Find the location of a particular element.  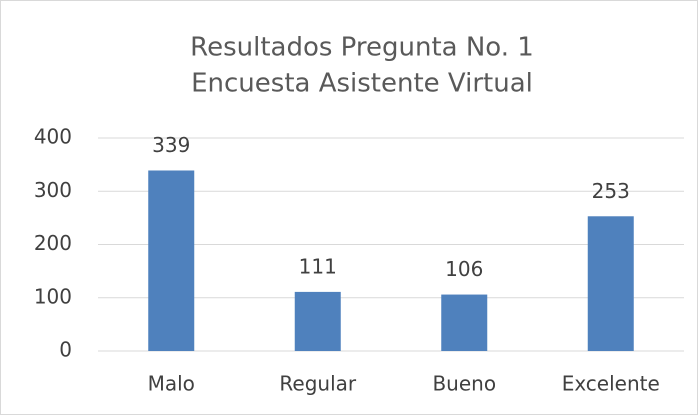

chart-title: Resultados Pregunta No. 1 is located at coordinates (362, 48).